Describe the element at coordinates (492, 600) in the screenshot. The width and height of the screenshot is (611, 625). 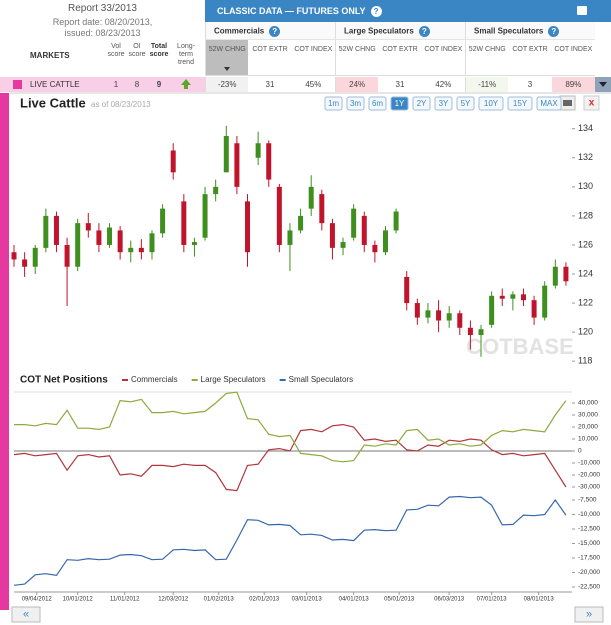
I see `x-tick-label: 07/01/2013` at that location.